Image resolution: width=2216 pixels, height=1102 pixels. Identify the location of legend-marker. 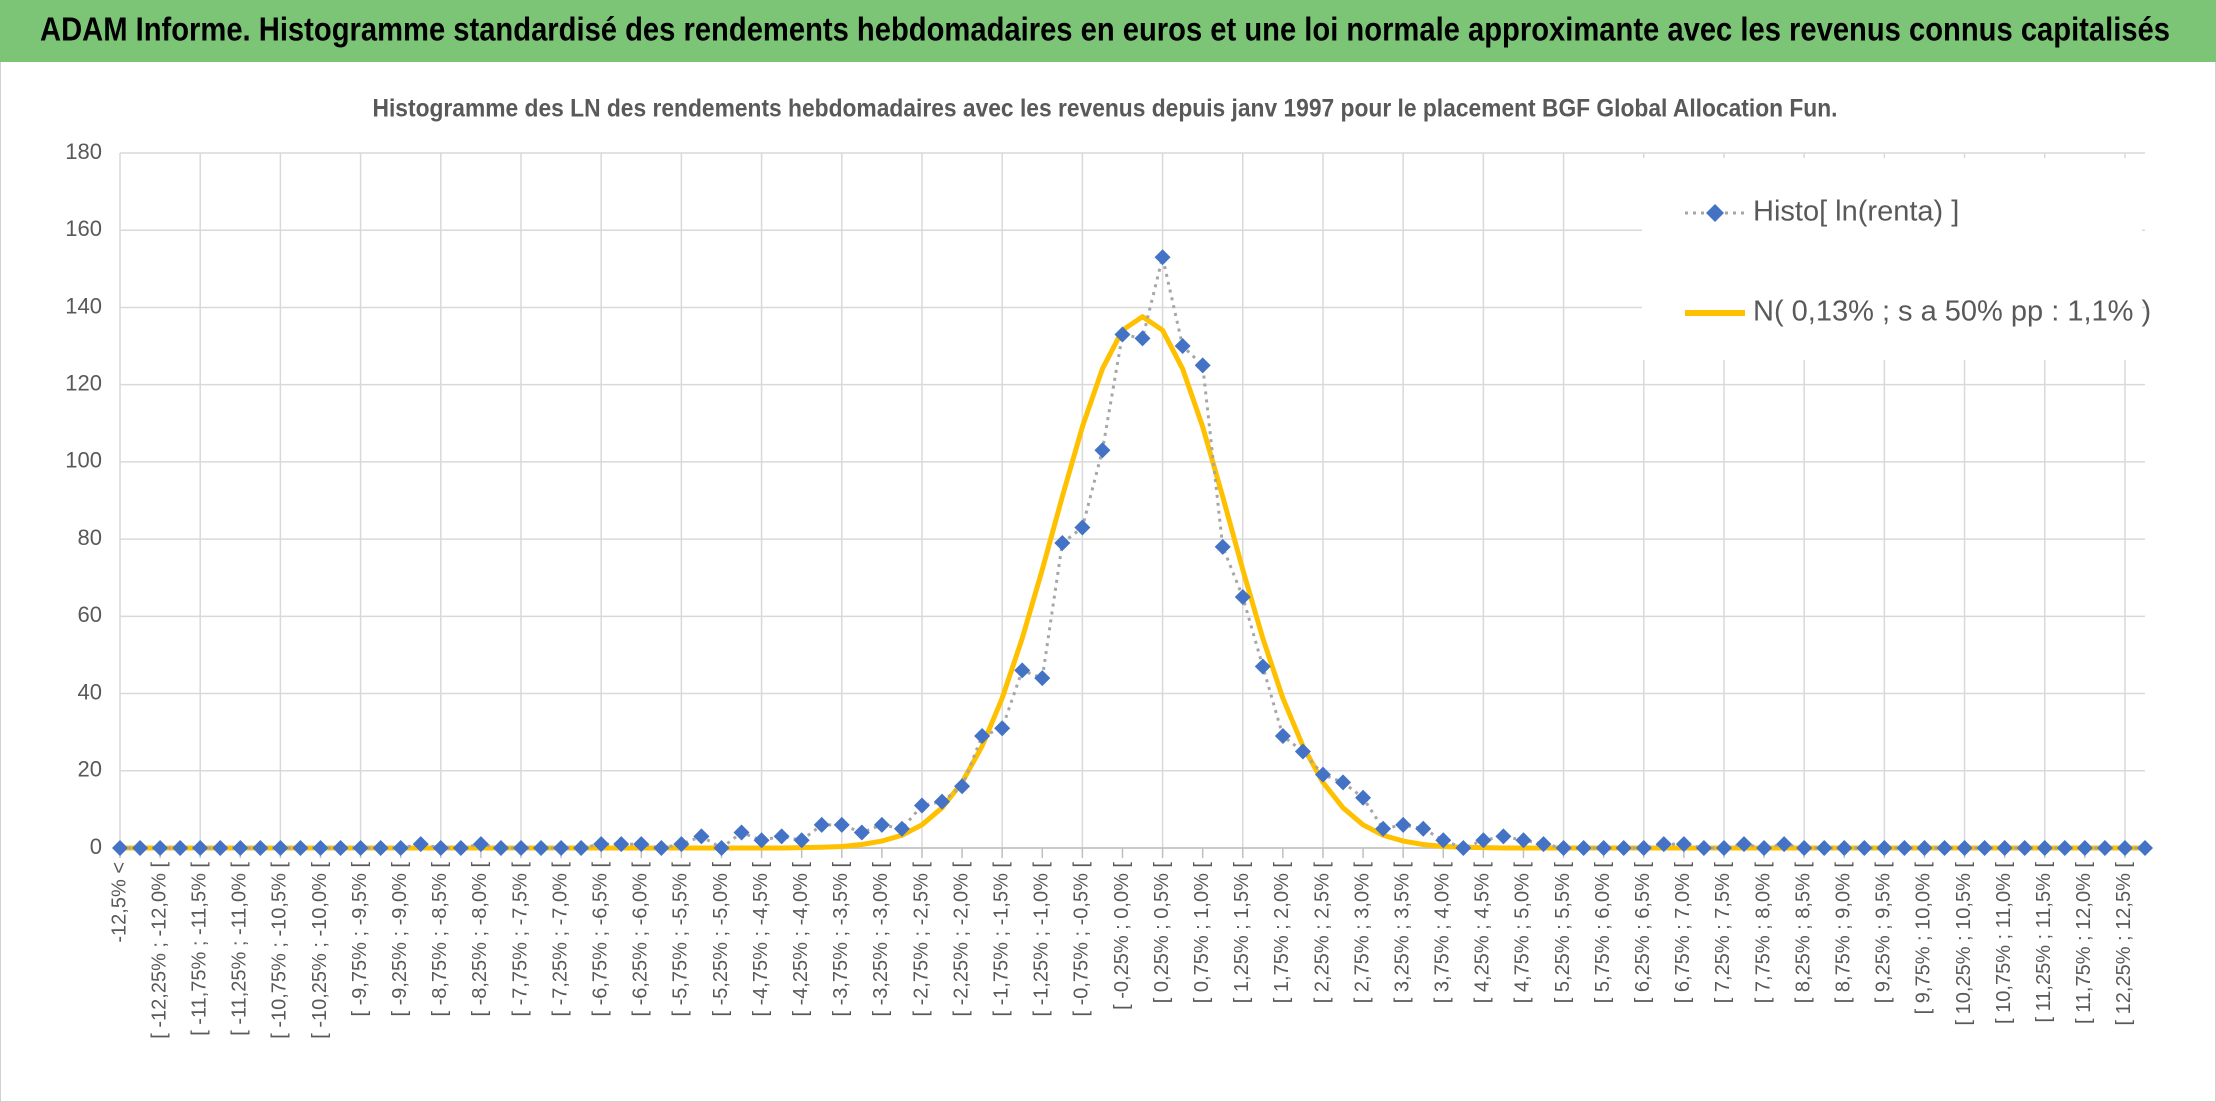
(1715, 213).